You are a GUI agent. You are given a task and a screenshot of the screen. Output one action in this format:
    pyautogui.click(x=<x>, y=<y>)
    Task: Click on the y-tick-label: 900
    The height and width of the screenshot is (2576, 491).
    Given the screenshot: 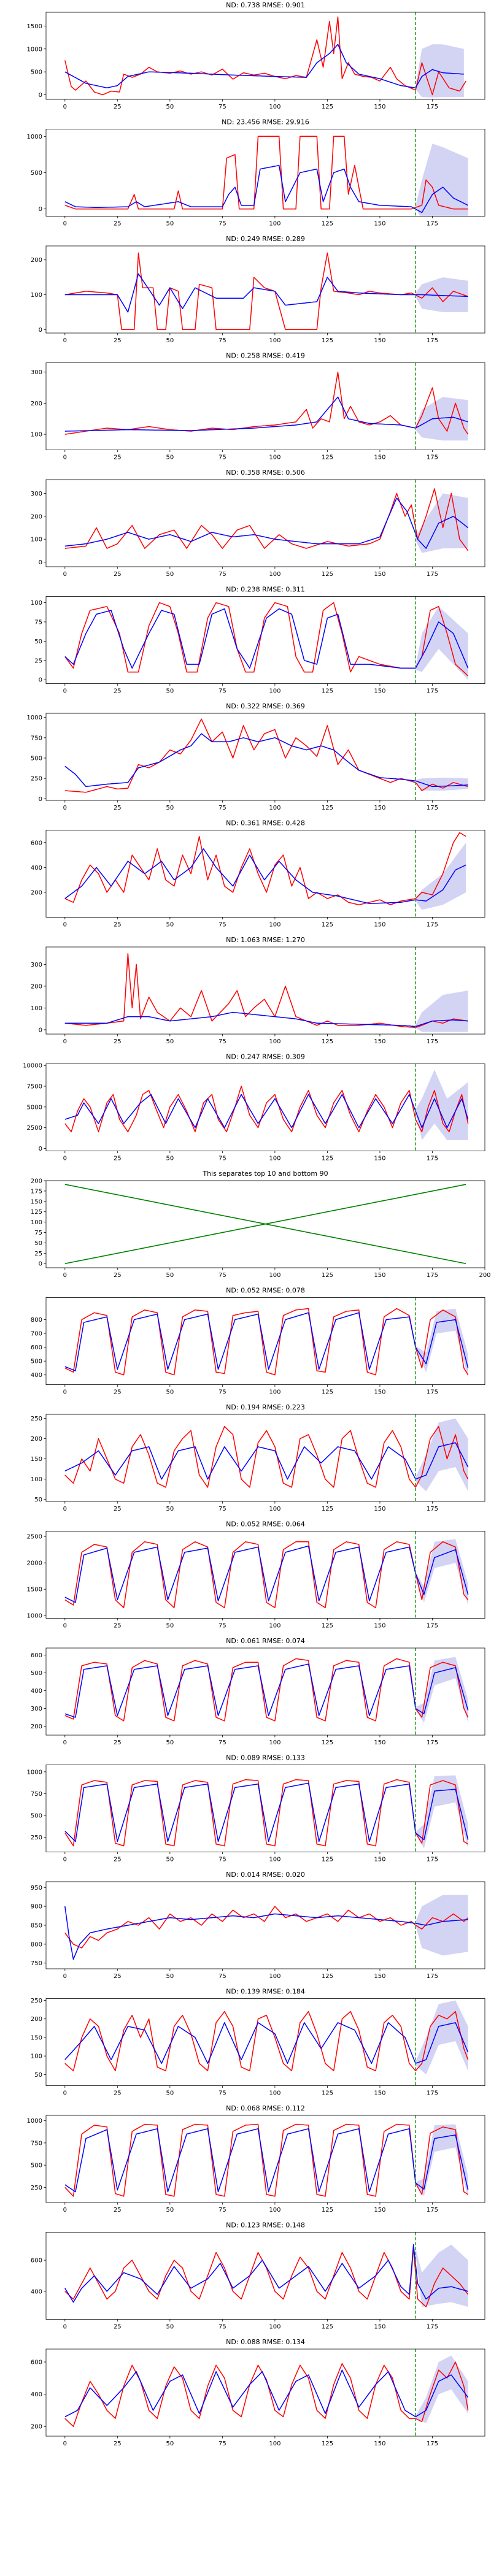 What is the action you would take?
    pyautogui.click(x=37, y=1907)
    